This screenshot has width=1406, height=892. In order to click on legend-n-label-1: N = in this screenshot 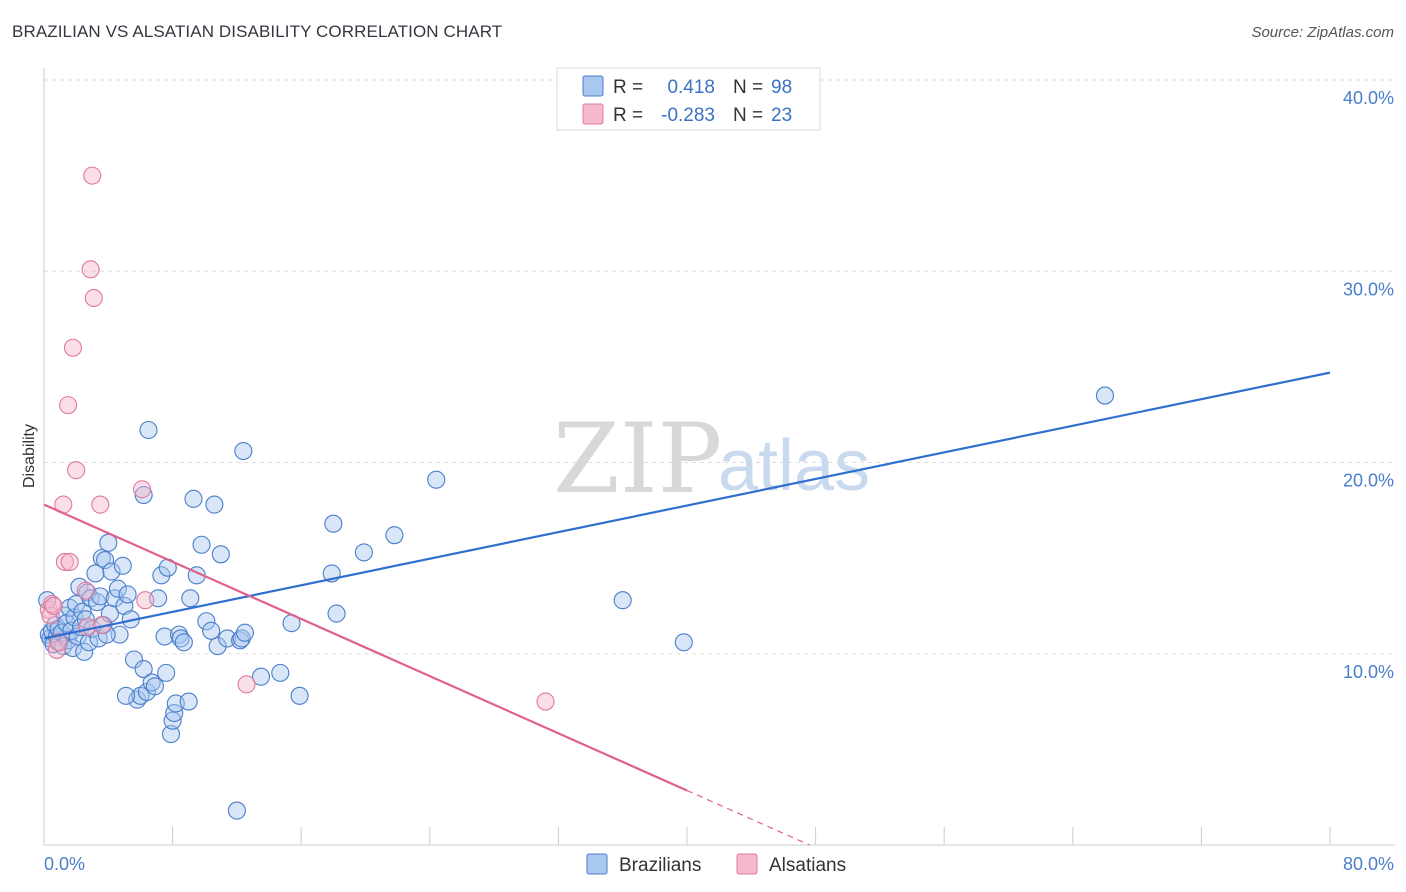, I will do `click(748, 115)`.